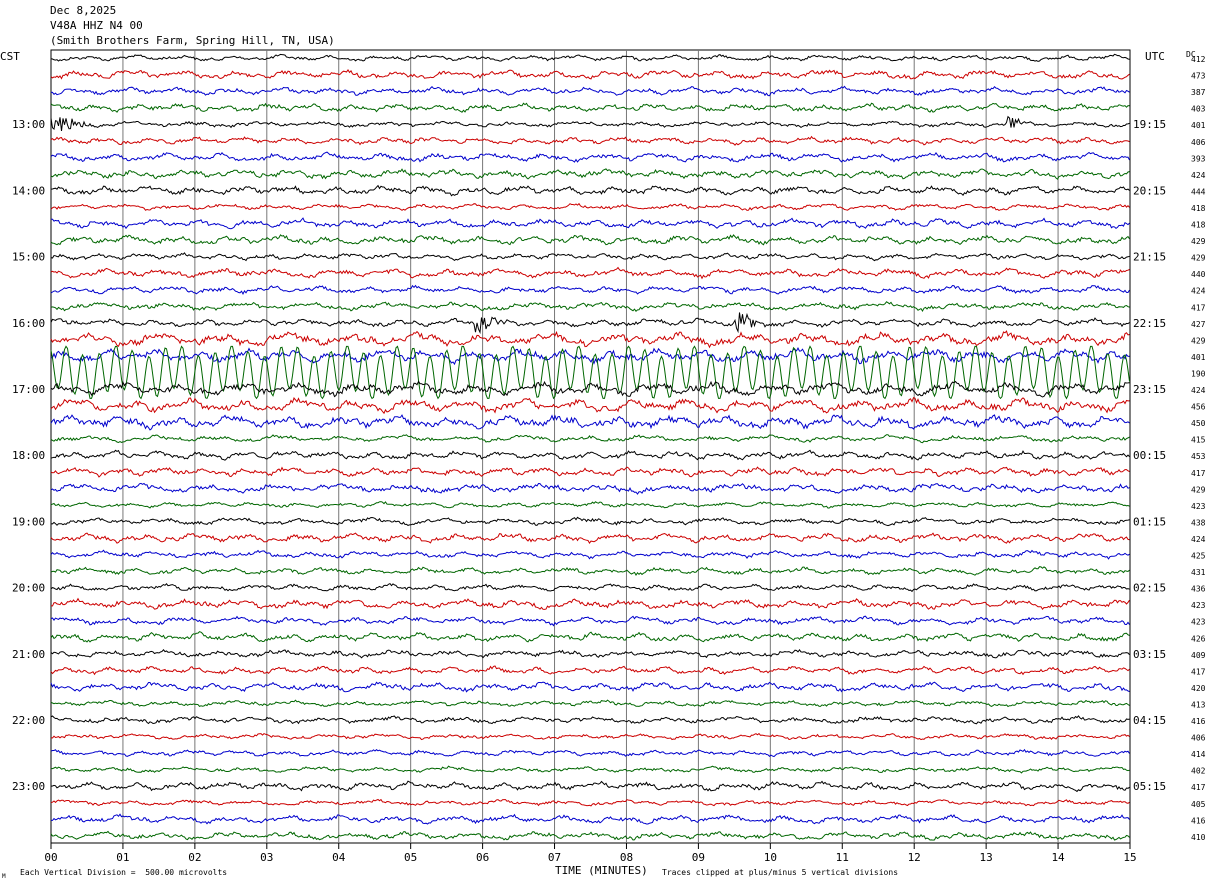 The image size is (1210, 886). What do you see at coordinates (1149, 455) in the screenshot?
I see `right-time-label: 00:15` at bounding box center [1149, 455].